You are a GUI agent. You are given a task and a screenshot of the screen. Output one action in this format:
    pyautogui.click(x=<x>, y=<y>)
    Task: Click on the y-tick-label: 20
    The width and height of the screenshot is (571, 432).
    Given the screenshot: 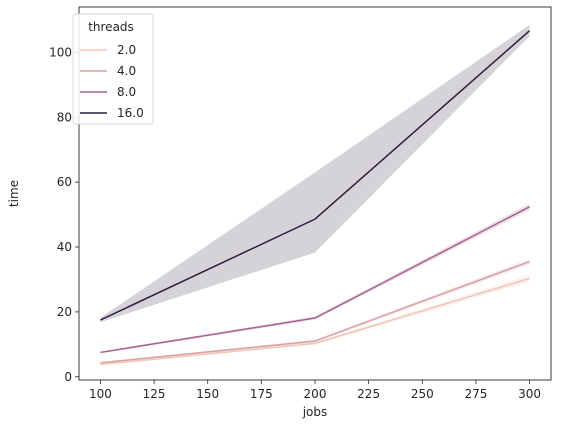 What is the action you would take?
    pyautogui.click(x=64, y=312)
    